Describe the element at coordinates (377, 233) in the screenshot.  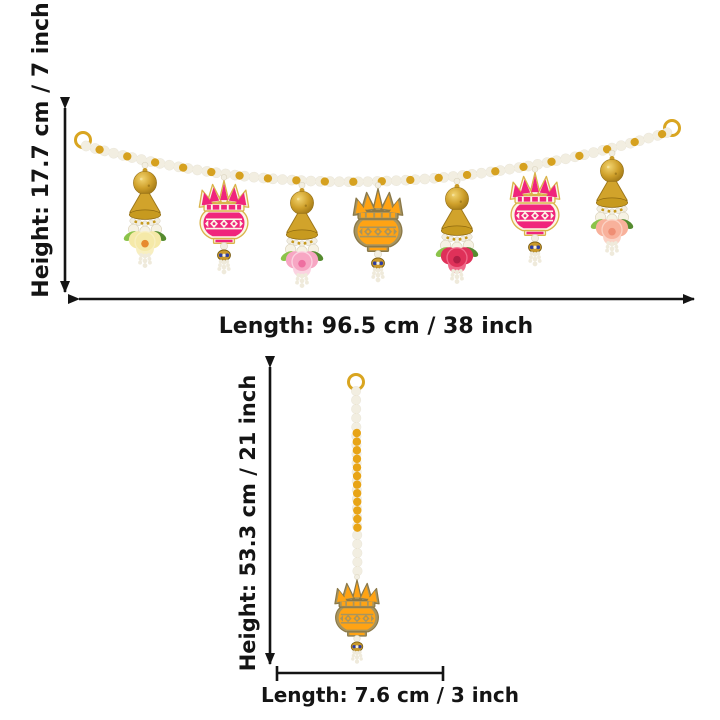
I see `orange-kalash-ornament` at that location.